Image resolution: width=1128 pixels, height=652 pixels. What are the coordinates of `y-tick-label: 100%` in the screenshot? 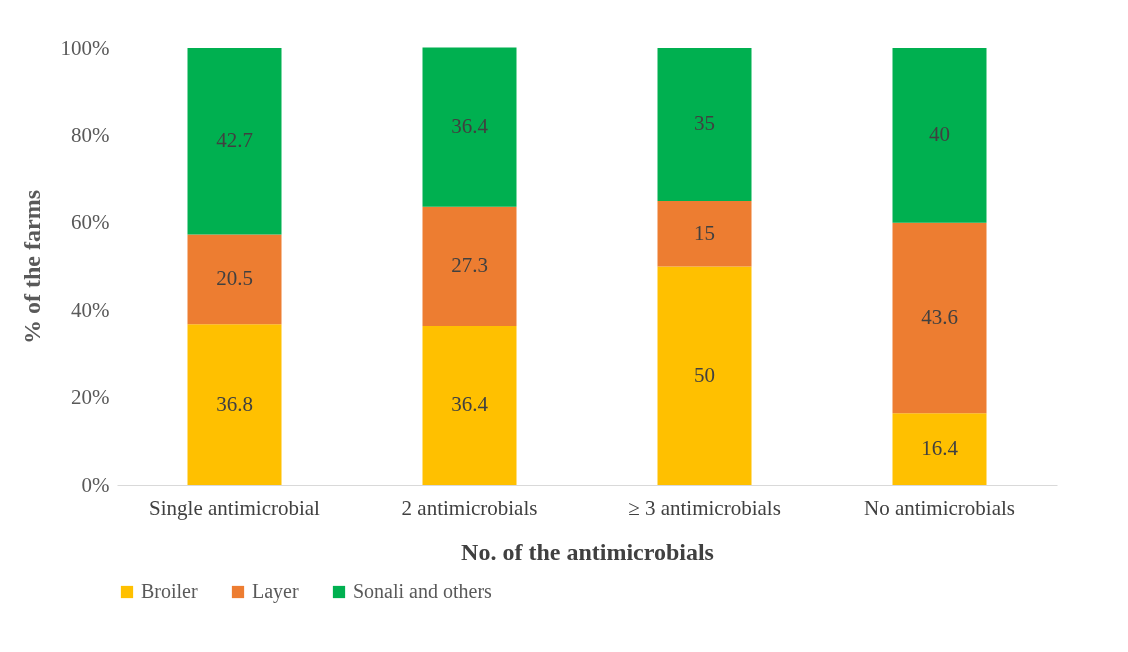 It's located at (85, 47).